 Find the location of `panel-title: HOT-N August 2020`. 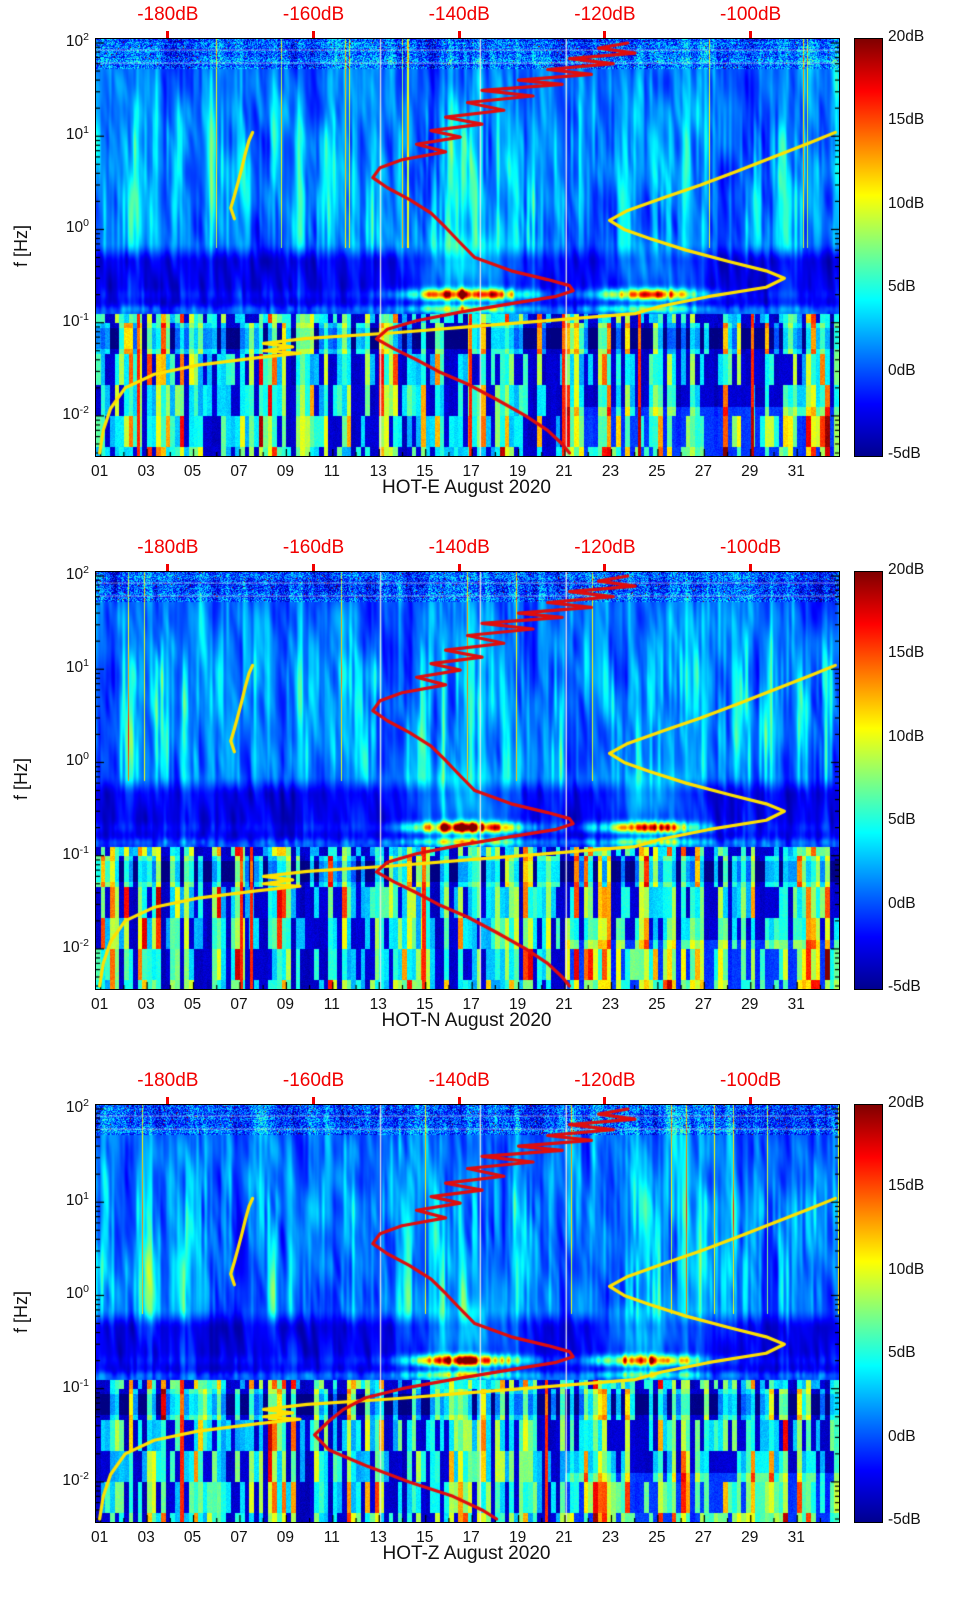

panel-title: HOT-N August 2020 is located at coordinates (466, 1020).